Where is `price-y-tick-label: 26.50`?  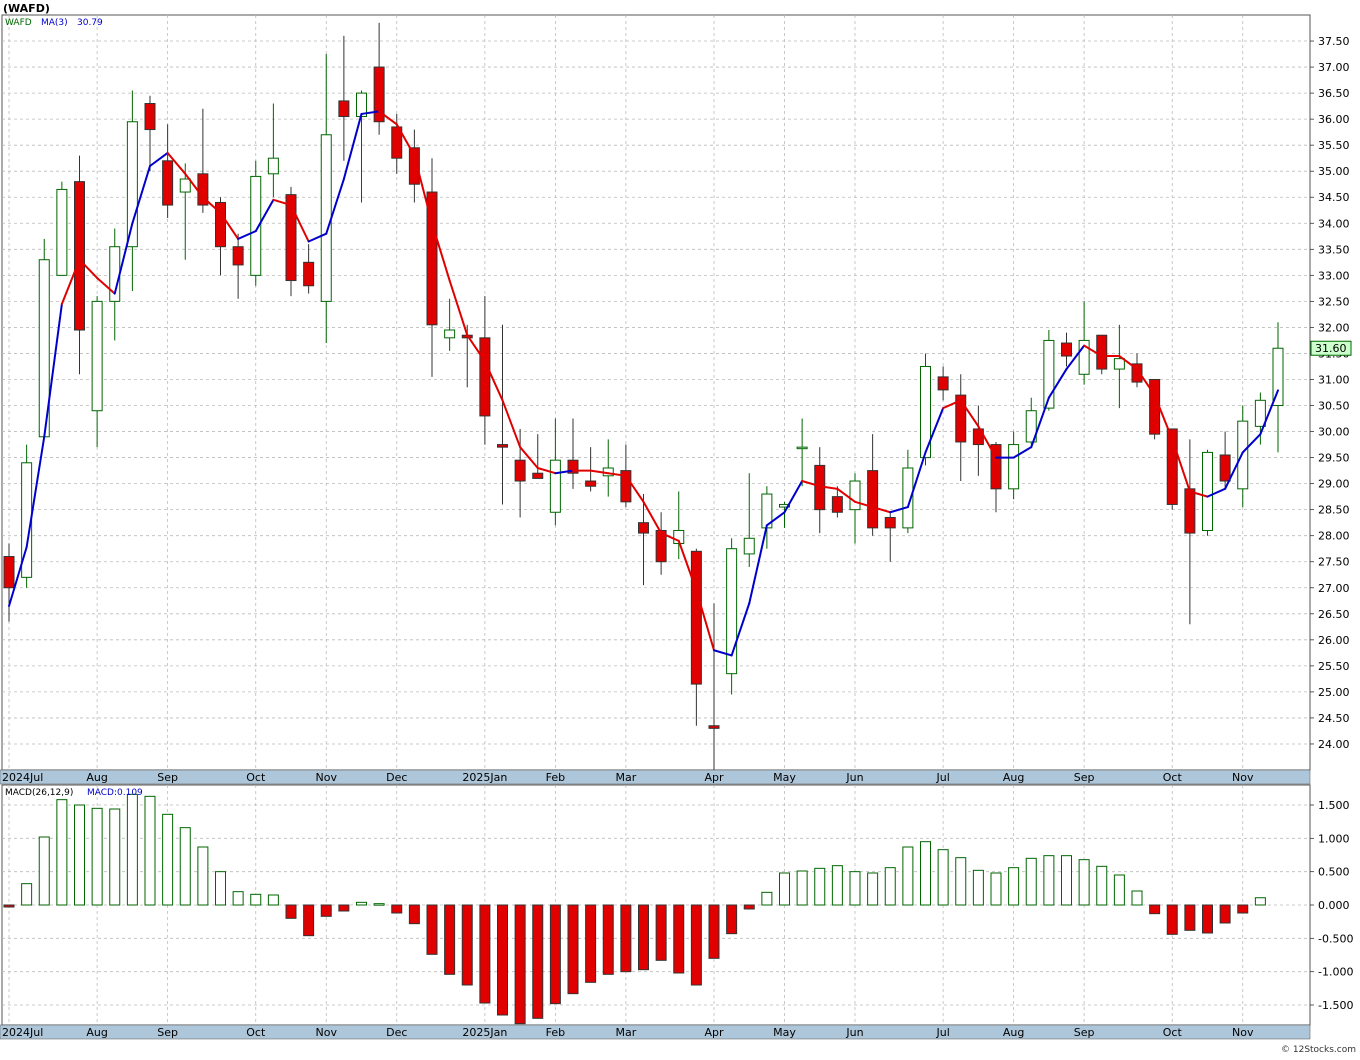 price-y-tick-label: 26.50 is located at coordinates (1334, 614).